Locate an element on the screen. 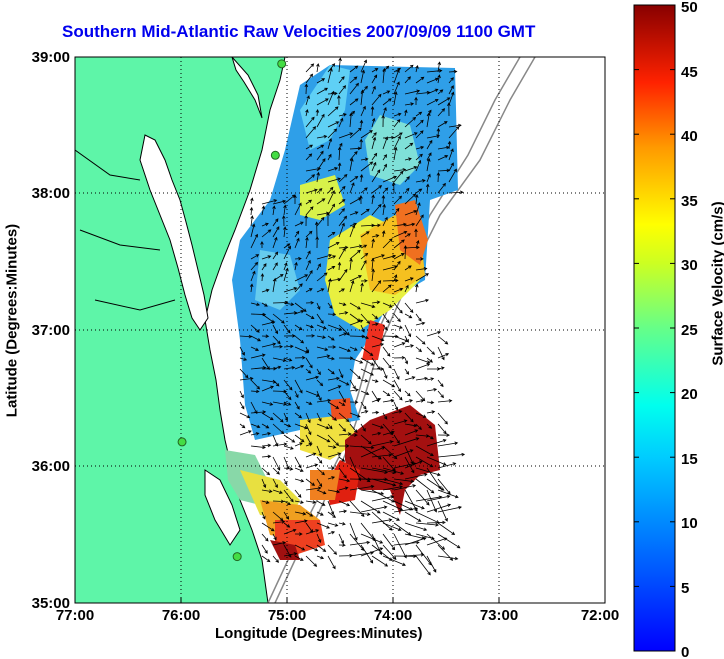 The height and width of the screenshot is (659, 724). sound-water is located at coordinates (222, 507).